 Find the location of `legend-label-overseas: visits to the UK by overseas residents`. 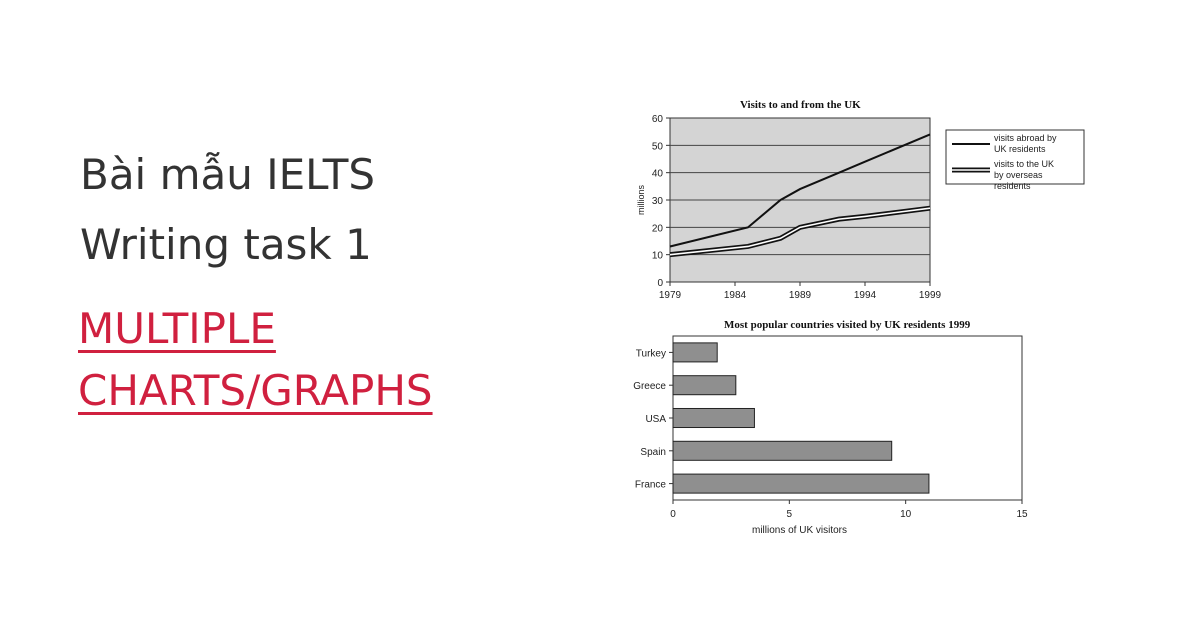

legend-label-overseas: visits to the UK by overseas residents is located at coordinates (1024, 175).